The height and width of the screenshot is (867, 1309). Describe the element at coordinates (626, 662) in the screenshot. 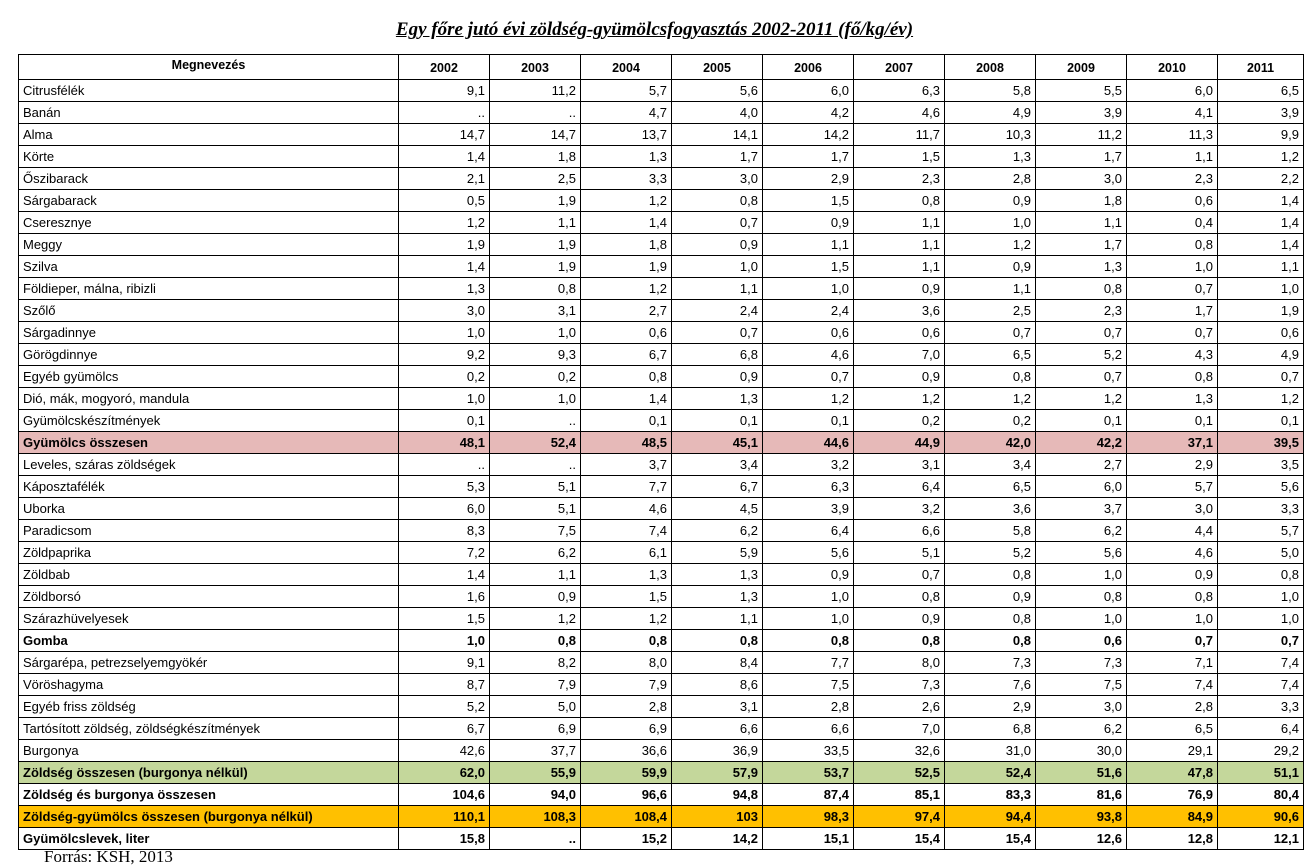

I see `value-cell: 8,0` at that location.